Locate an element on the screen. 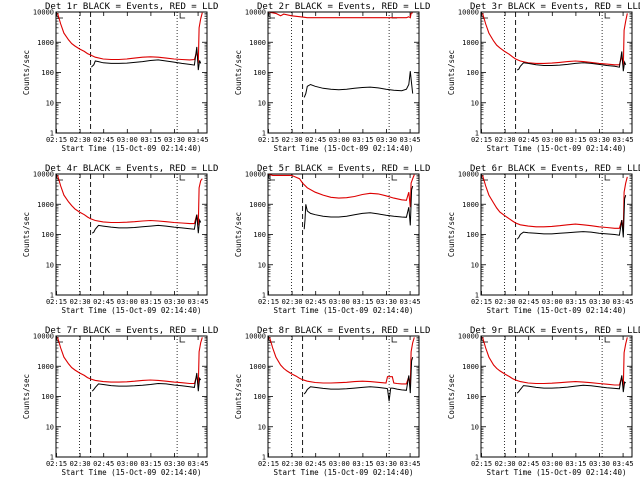 The width and height of the screenshot is (640, 480). panel-title: Det 7r BLACK = Events, RED = LLD is located at coordinates (131, 331).